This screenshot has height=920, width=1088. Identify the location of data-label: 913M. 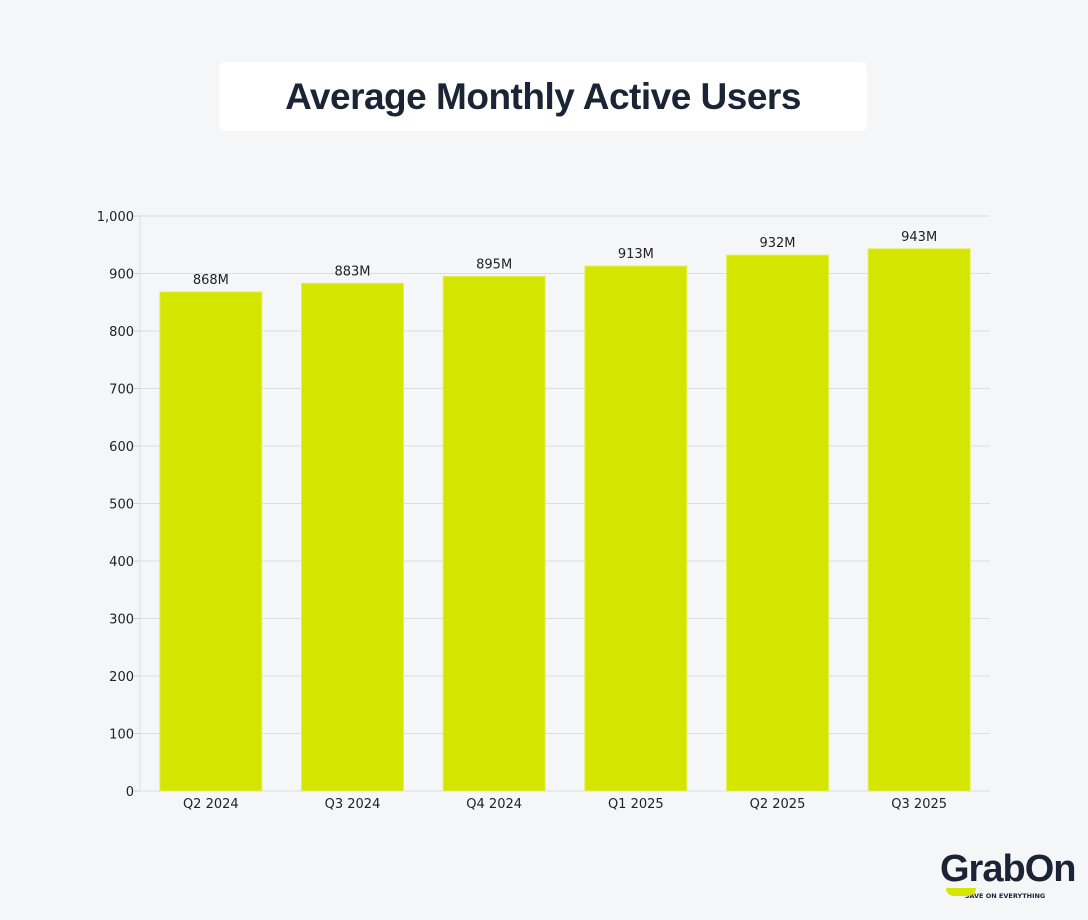
(636, 254).